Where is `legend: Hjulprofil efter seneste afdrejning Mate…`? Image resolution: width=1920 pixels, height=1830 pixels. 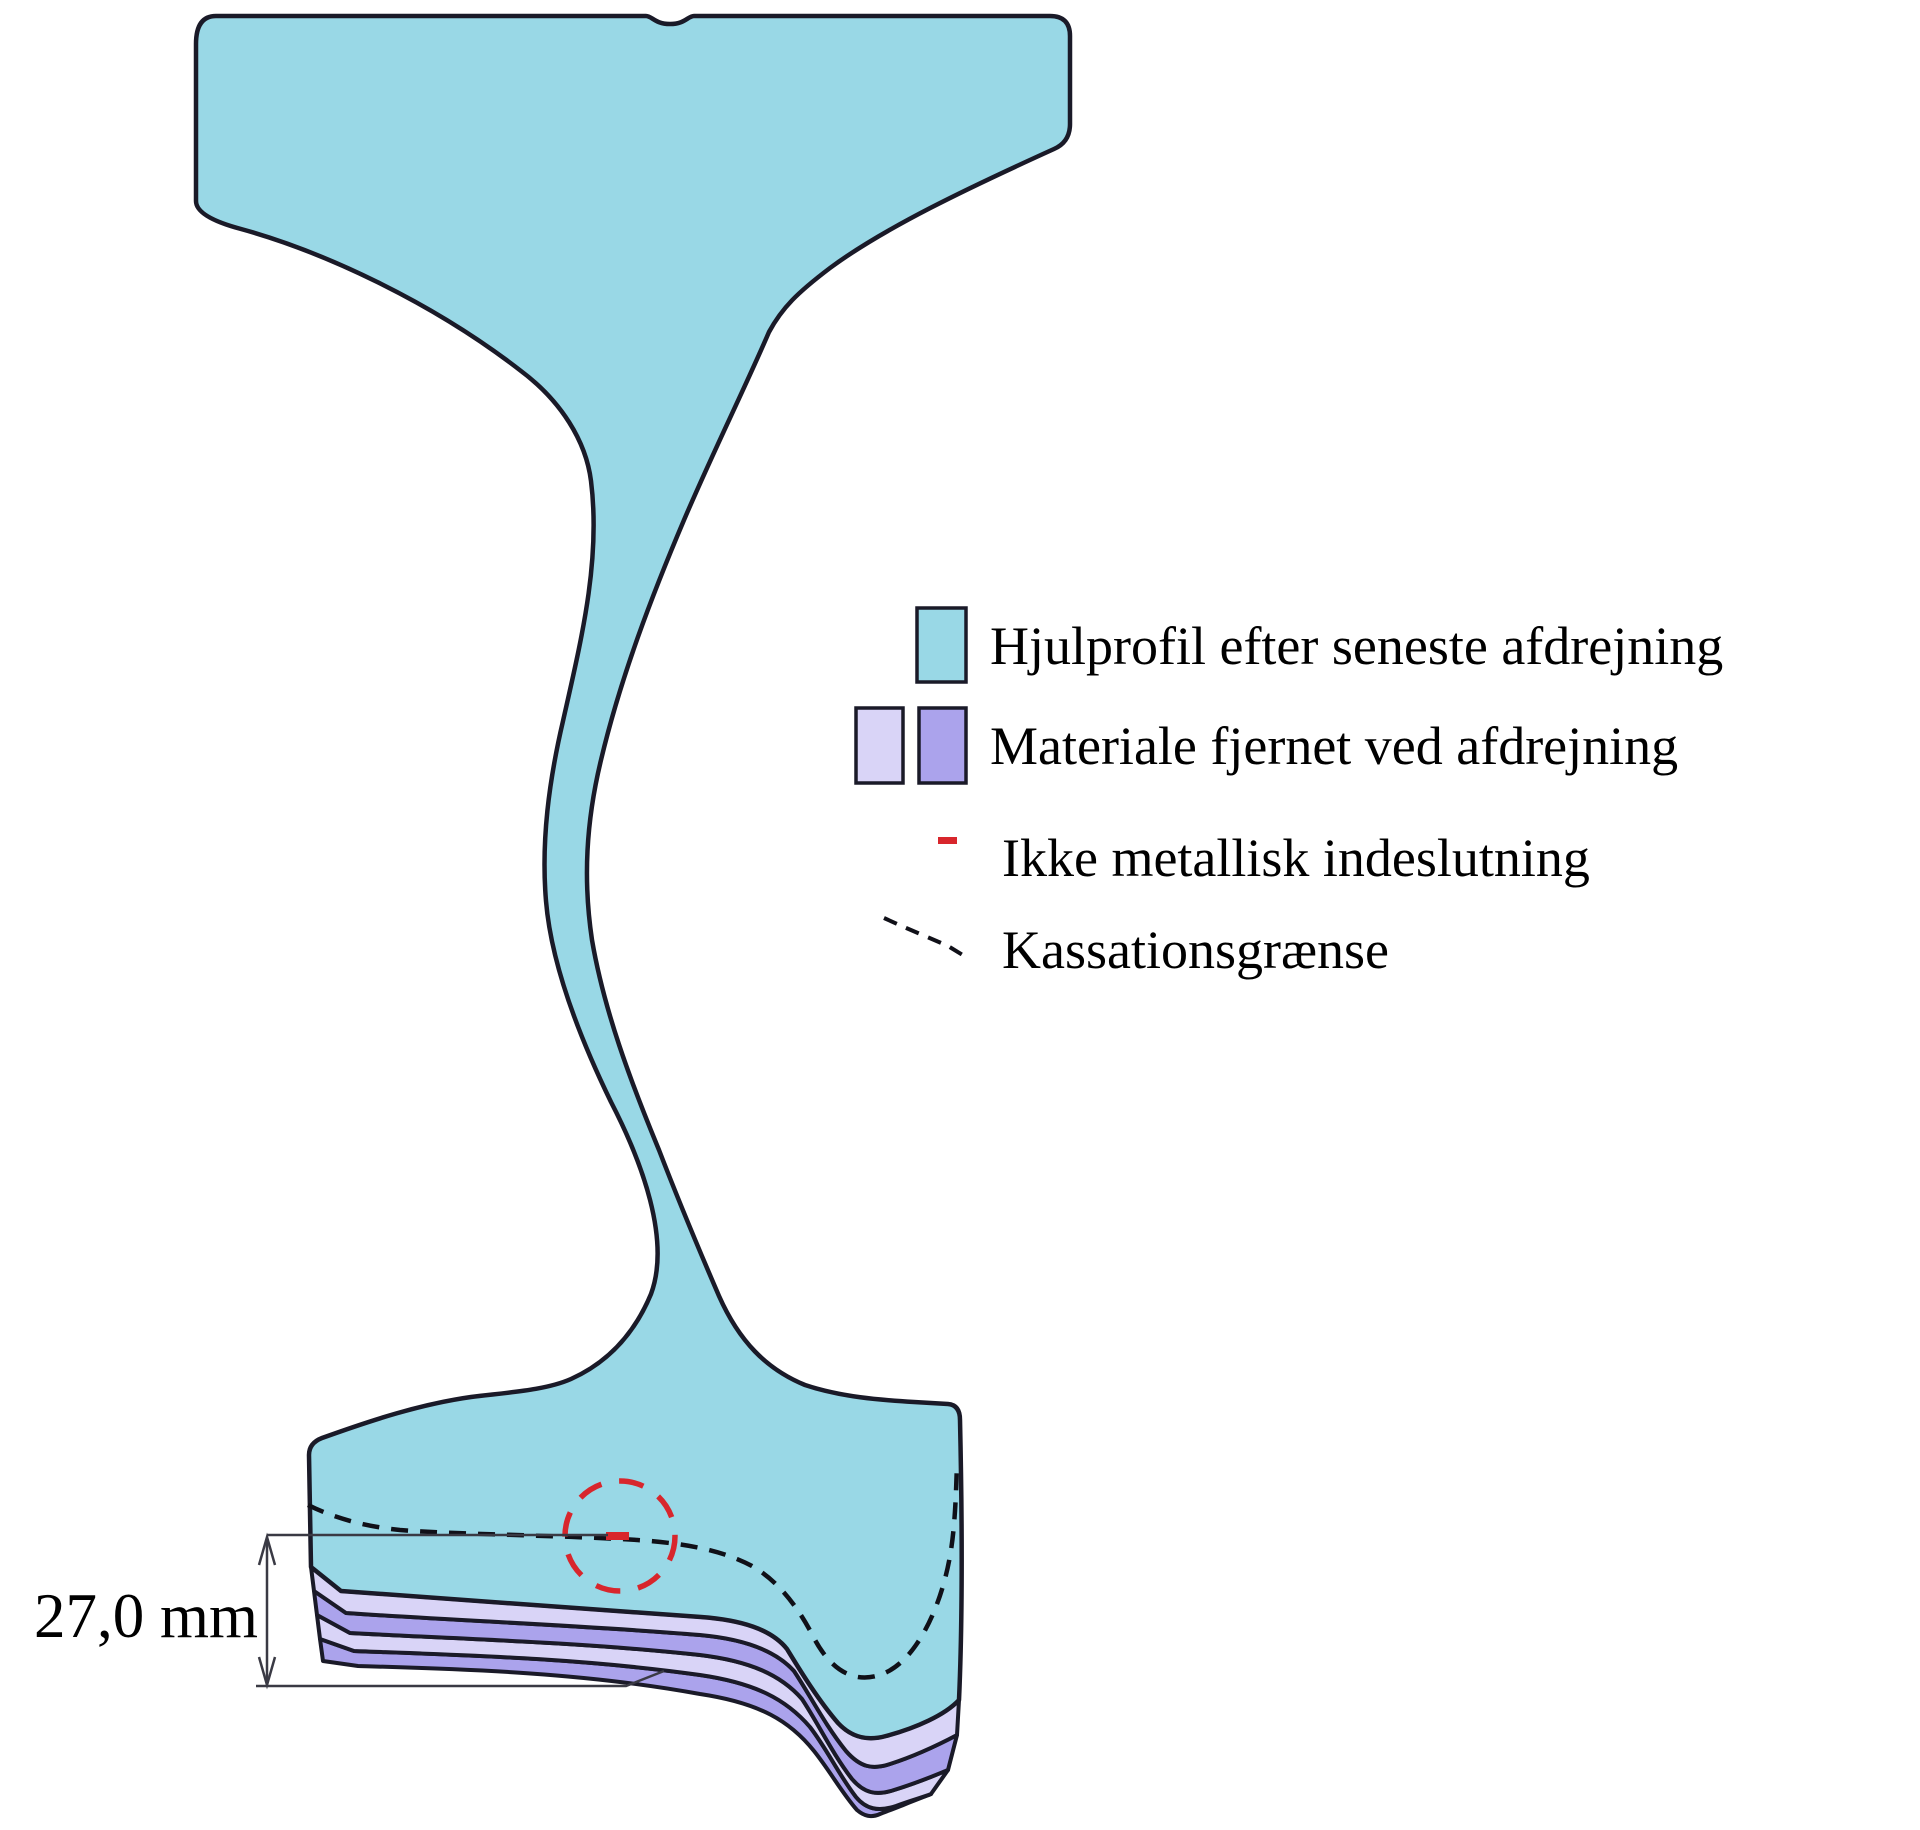
legend: Hjulprofil efter seneste afdrejning Mate… is located at coordinates (1288, 793).